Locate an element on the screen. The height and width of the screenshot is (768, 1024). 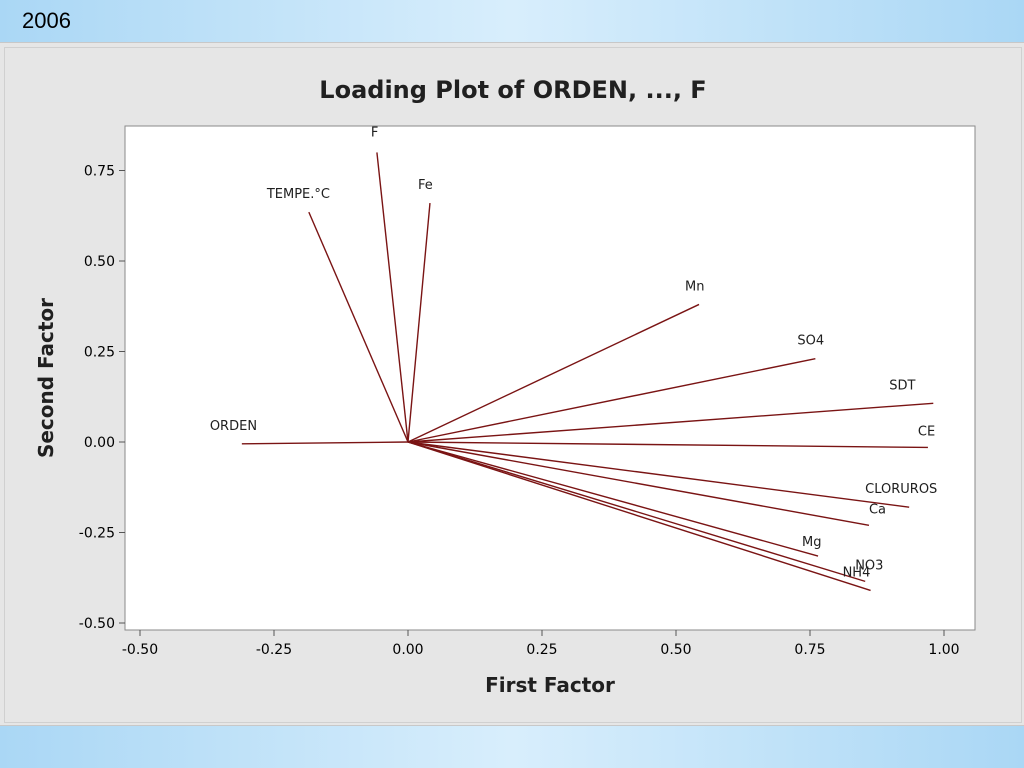
x-tick-label: 0.00 is located at coordinates (407, 650).